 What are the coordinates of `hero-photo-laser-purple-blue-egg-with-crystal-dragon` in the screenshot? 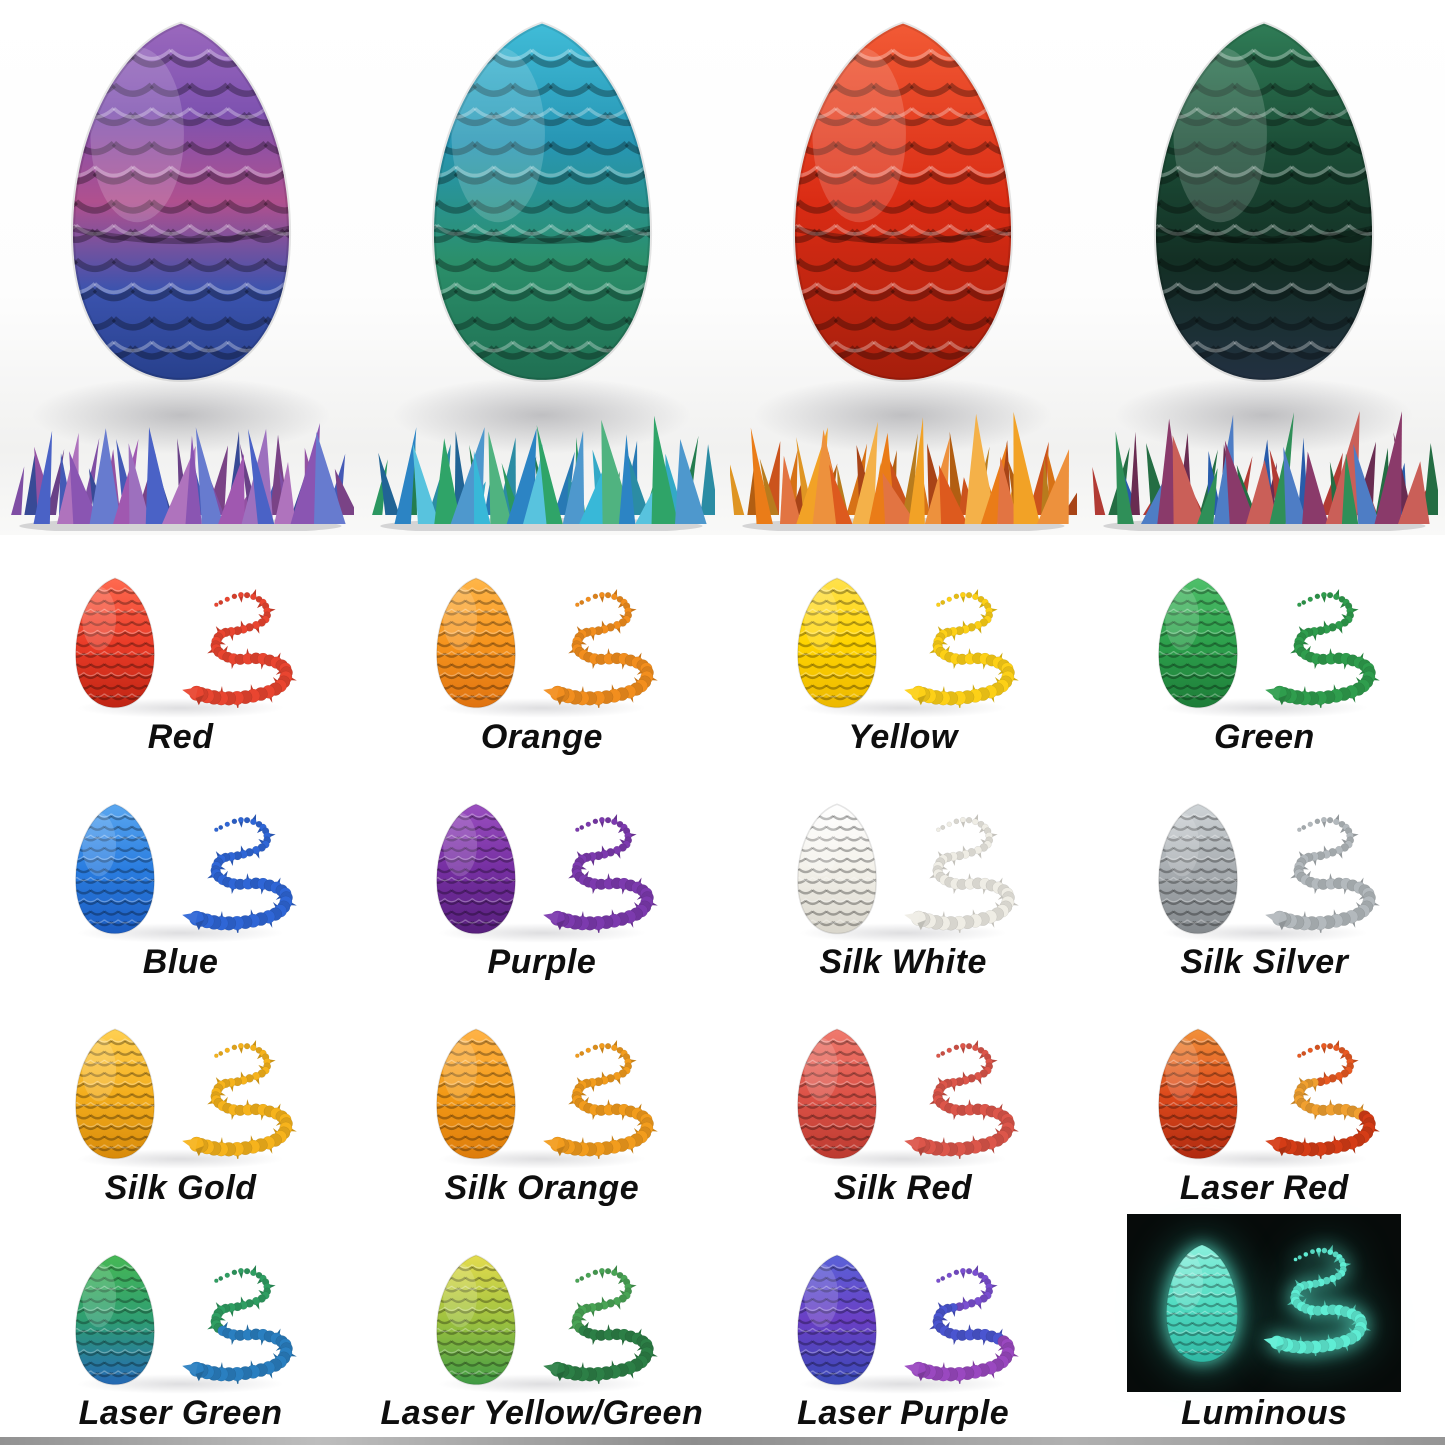 It's located at (181, 267).